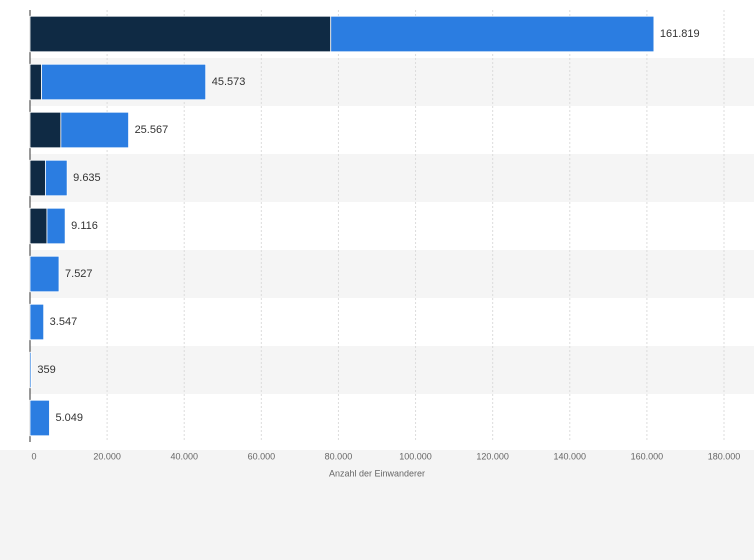 Image resolution: width=754 pixels, height=560 pixels. What do you see at coordinates (33, 456) in the screenshot?
I see `x-tick-label: 0` at bounding box center [33, 456].